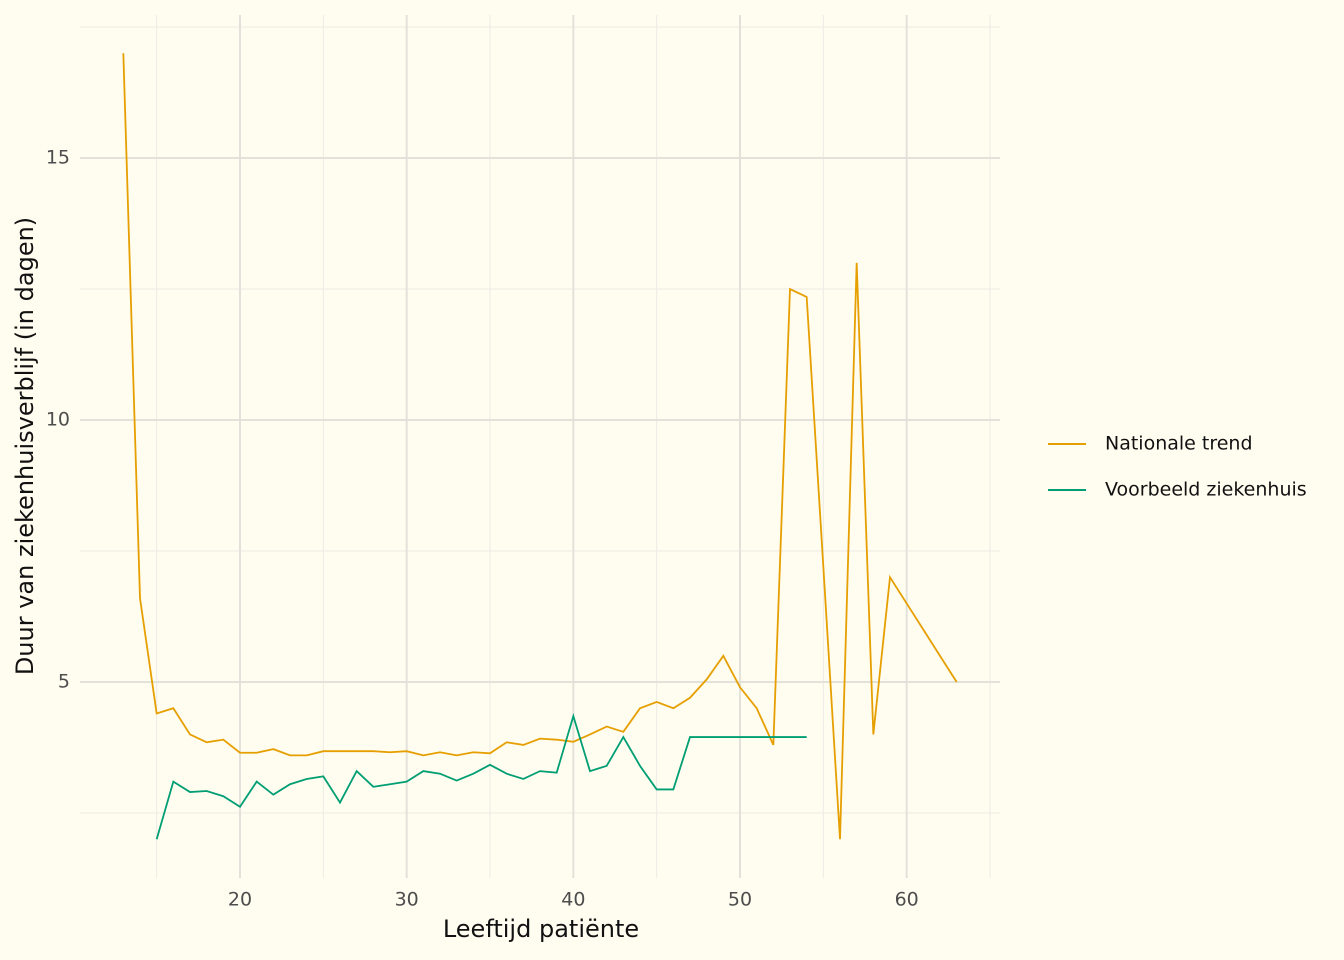  Describe the element at coordinates (25, 446) in the screenshot. I see `y-axis-label: Duur van ziekenhuisverblijf (in dagen)` at that location.